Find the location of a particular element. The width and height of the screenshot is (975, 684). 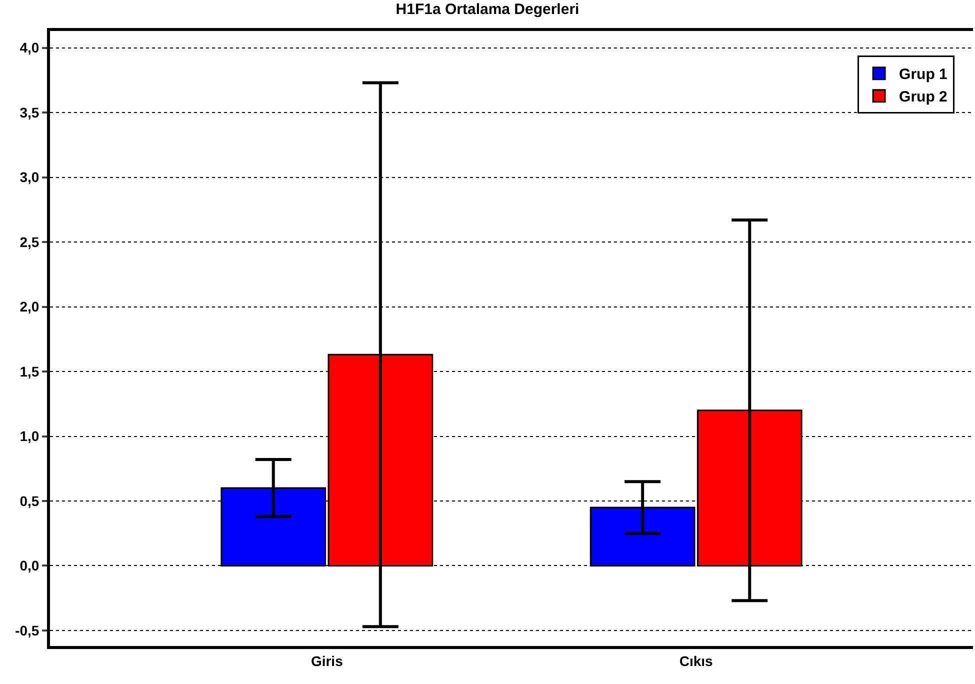

legend-label: Grup 2 is located at coordinates (923, 97).